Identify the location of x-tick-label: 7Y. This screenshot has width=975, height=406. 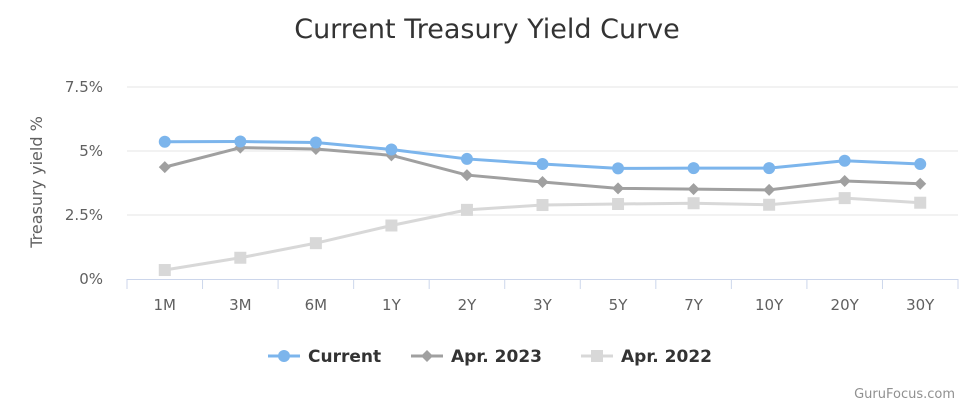
(694, 305).